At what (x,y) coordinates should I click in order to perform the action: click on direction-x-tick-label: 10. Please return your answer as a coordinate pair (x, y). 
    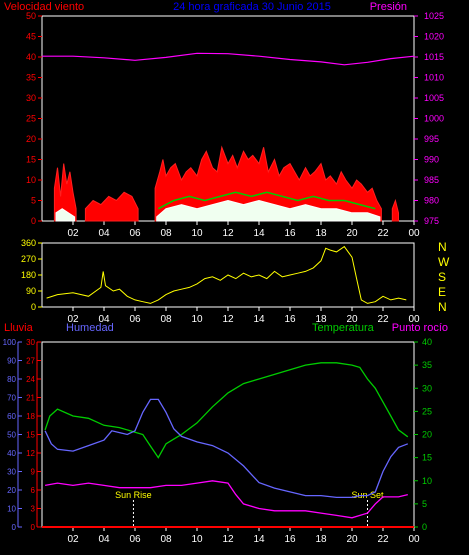
    Looking at the image, I should click on (197, 319).